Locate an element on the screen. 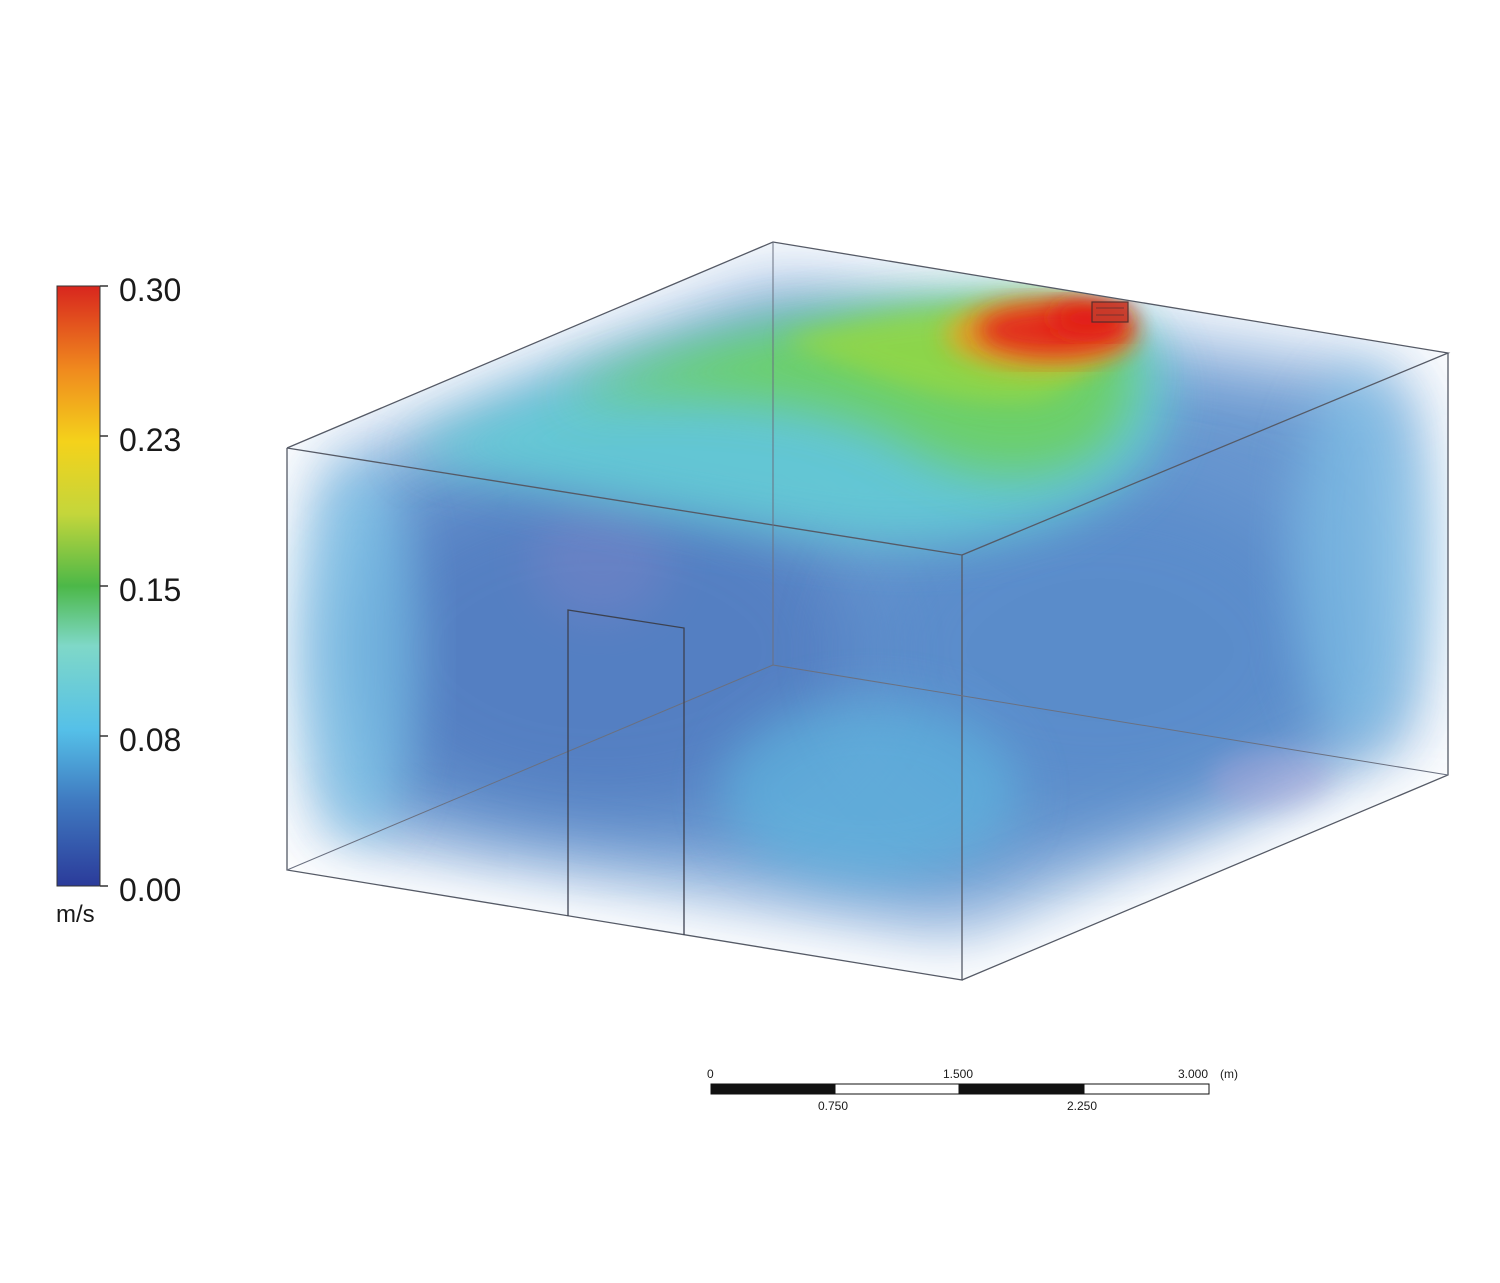 The width and height of the screenshot is (1500, 1283). legend-label-4: 0.08 is located at coordinates (150, 740).